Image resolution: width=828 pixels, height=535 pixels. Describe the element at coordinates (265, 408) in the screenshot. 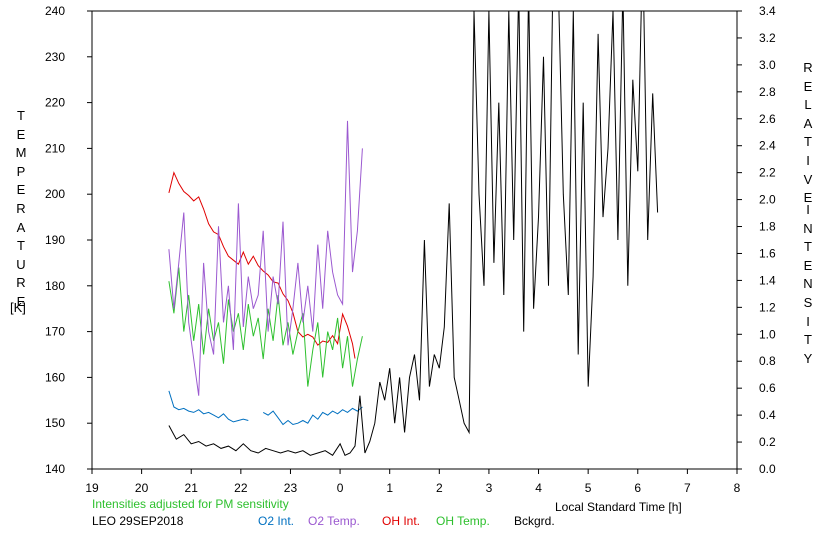

I see `series-o2-int` at that location.